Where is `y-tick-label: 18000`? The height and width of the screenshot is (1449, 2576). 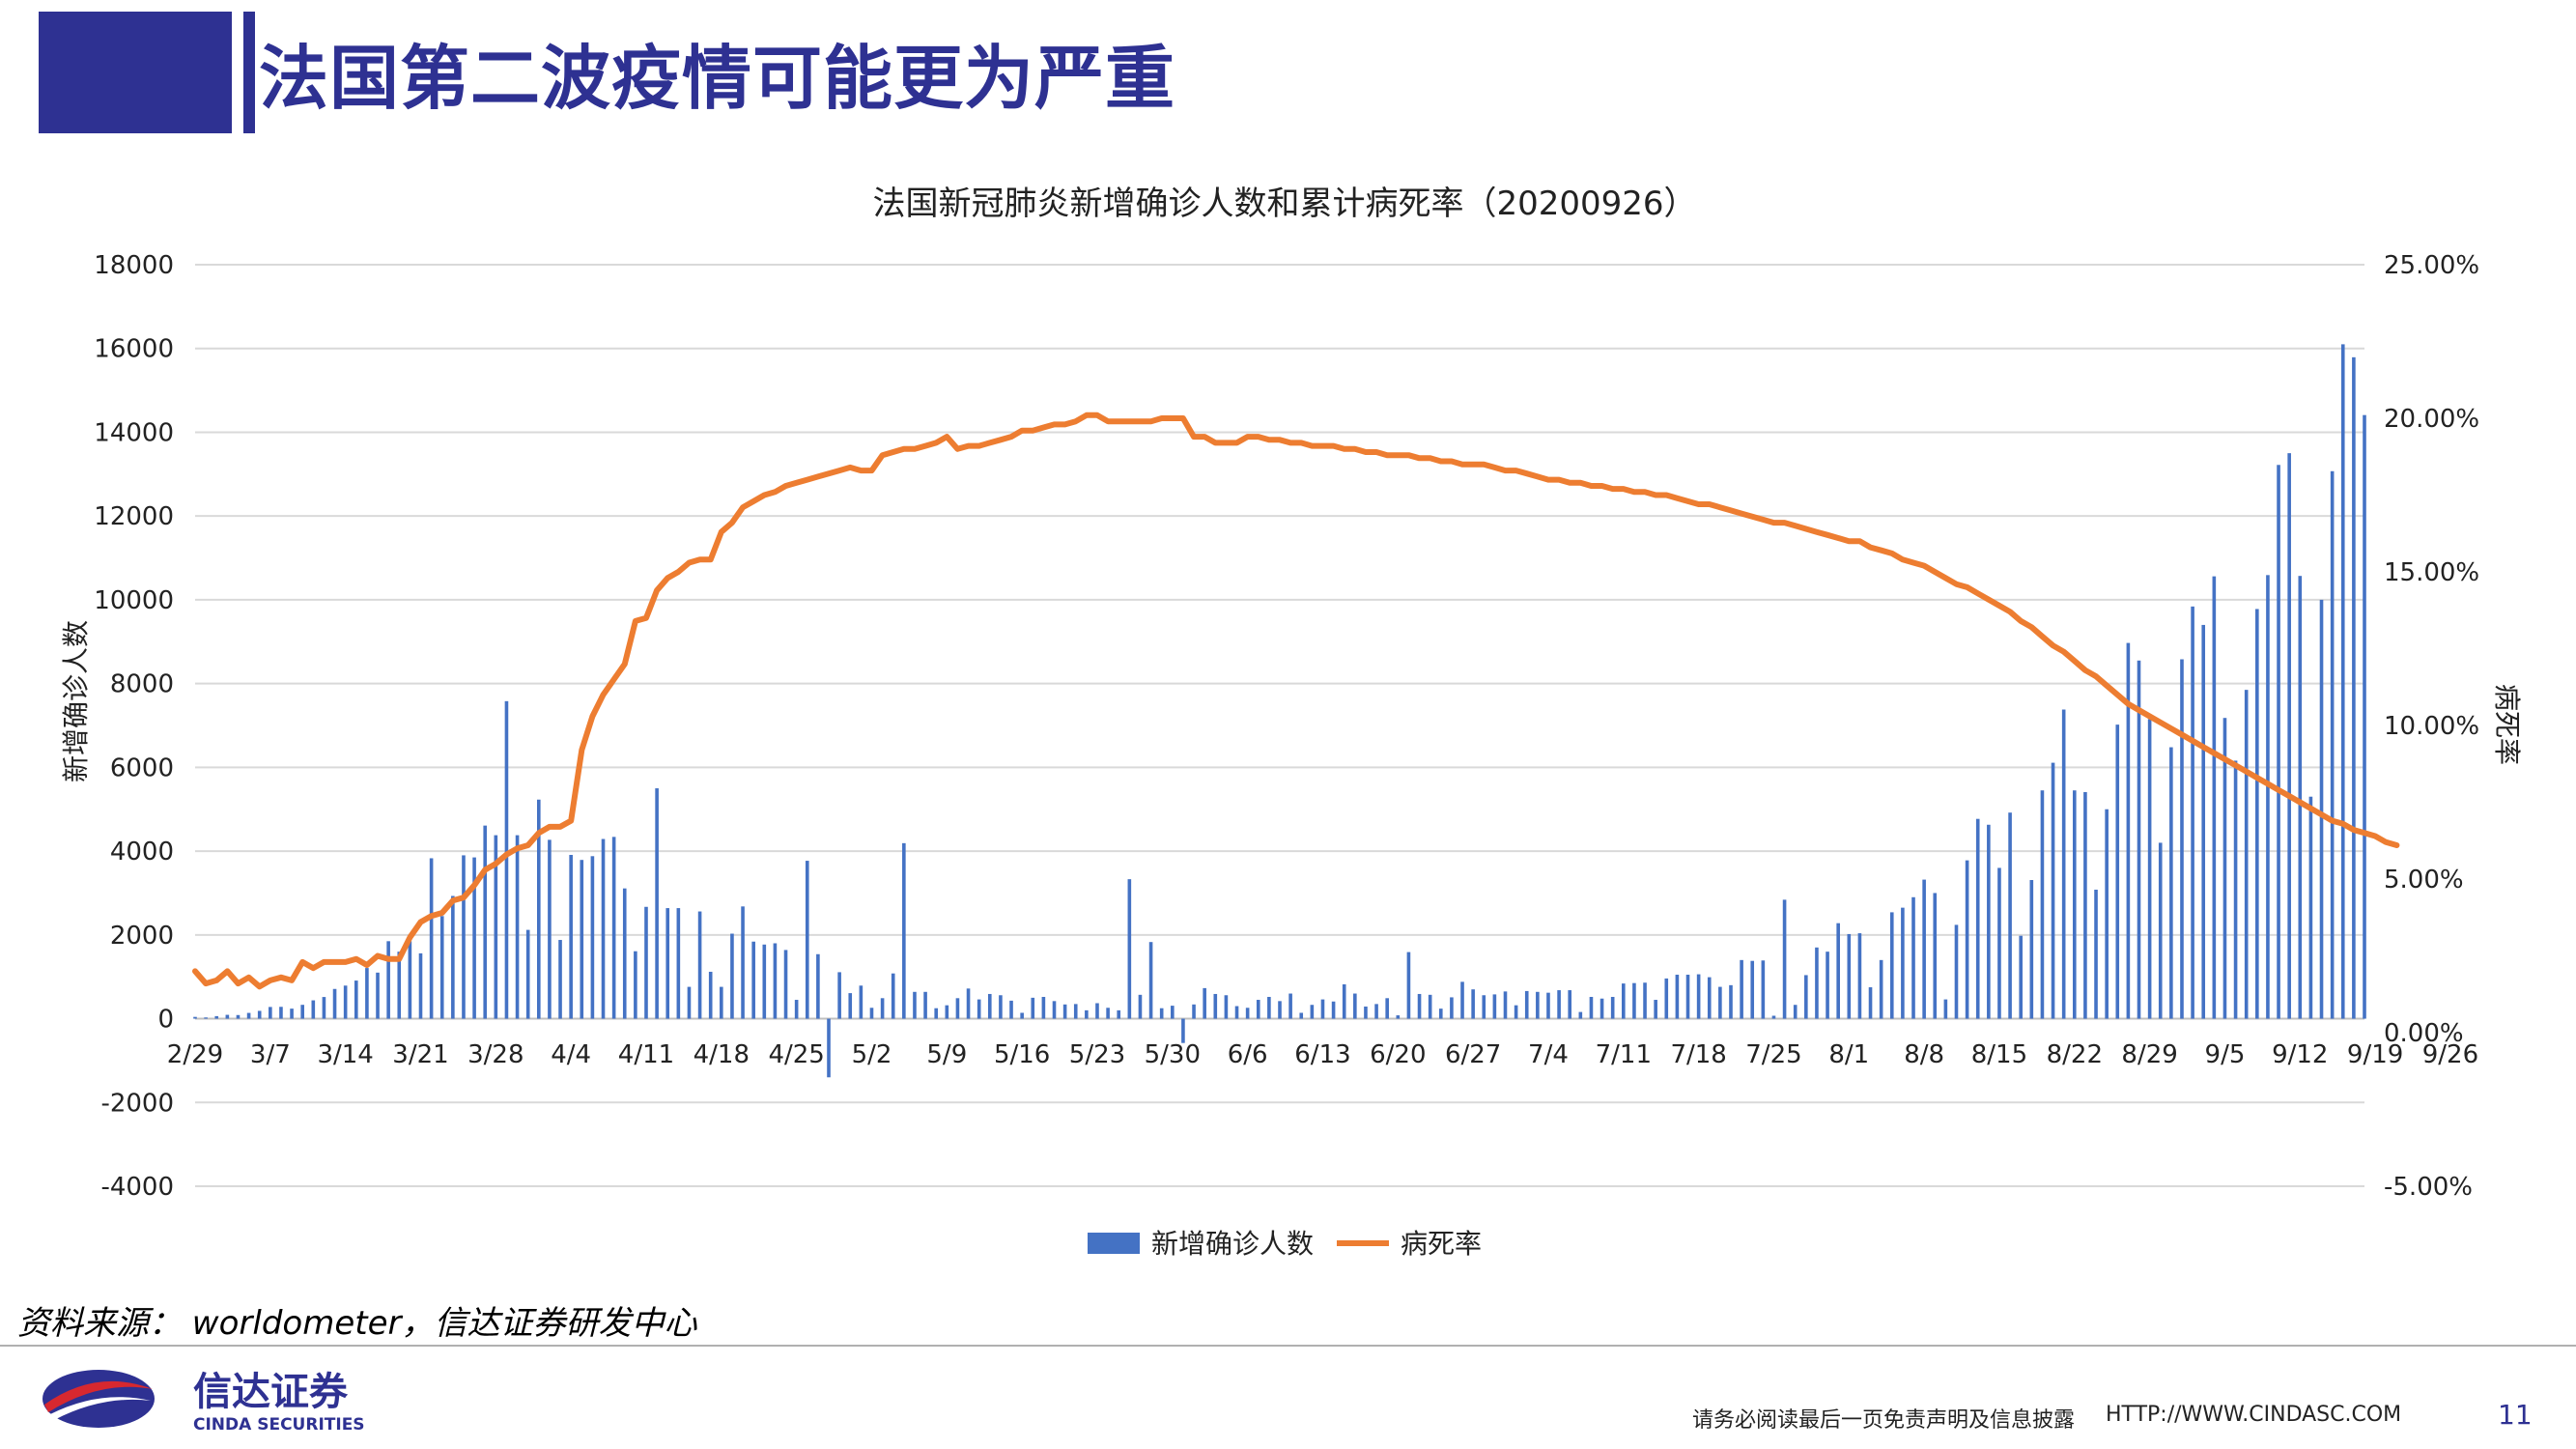
y-tick-label: 18000 is located at coordinates (134, 265).